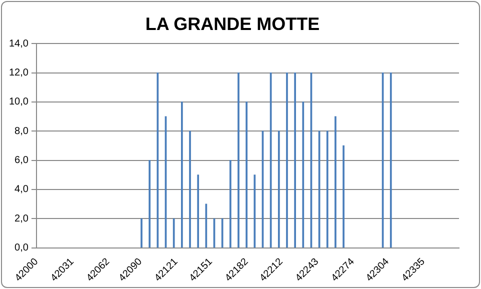 The image size is (481, 289). Describe the element at coordinates (18, 44) in the screenshot. I see `y-tick-label: 14,0` at that location.